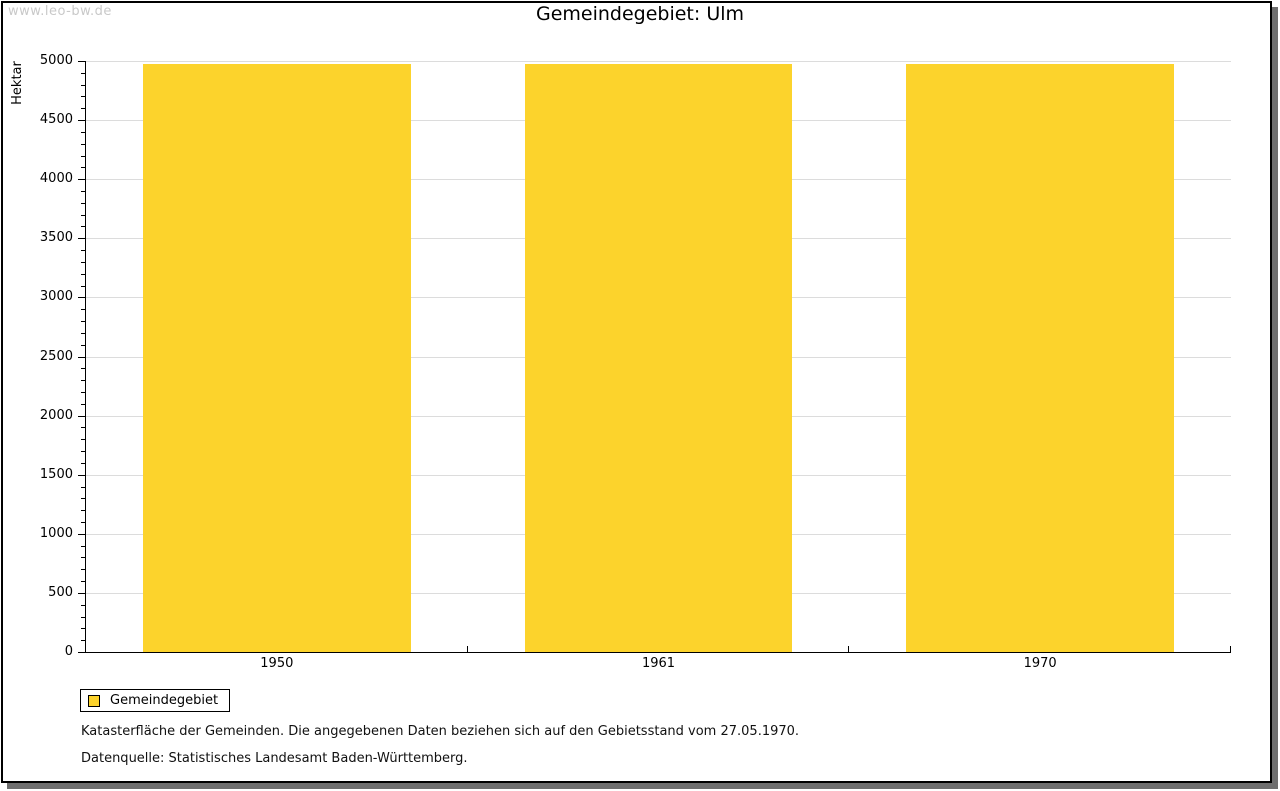  What do you see at coordinates (56, 297) in the screenshot?
I see `y-axis-label-3000: 3000` at bounding box center [56, 297].